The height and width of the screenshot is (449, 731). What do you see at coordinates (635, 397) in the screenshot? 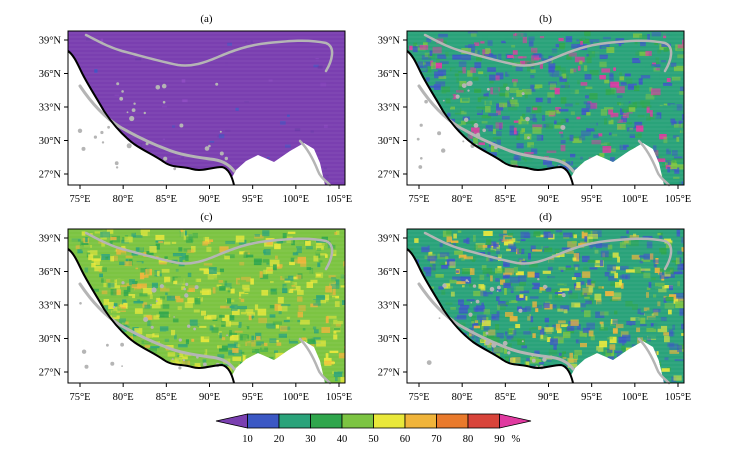
I see `lon-tick-label: 100°E` at bounding box center [635, 397].